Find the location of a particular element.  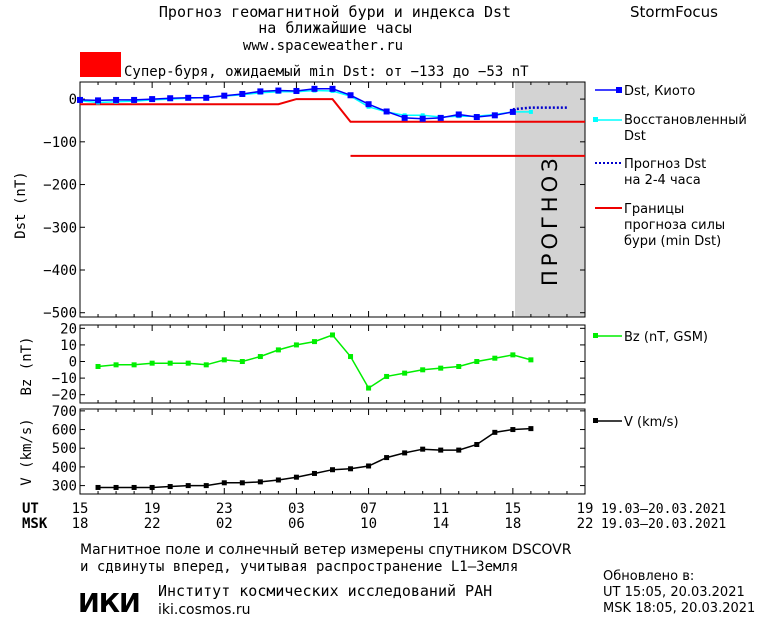

legend-bz: Bz (nT, GSM) is located at coordinates (666, 337).